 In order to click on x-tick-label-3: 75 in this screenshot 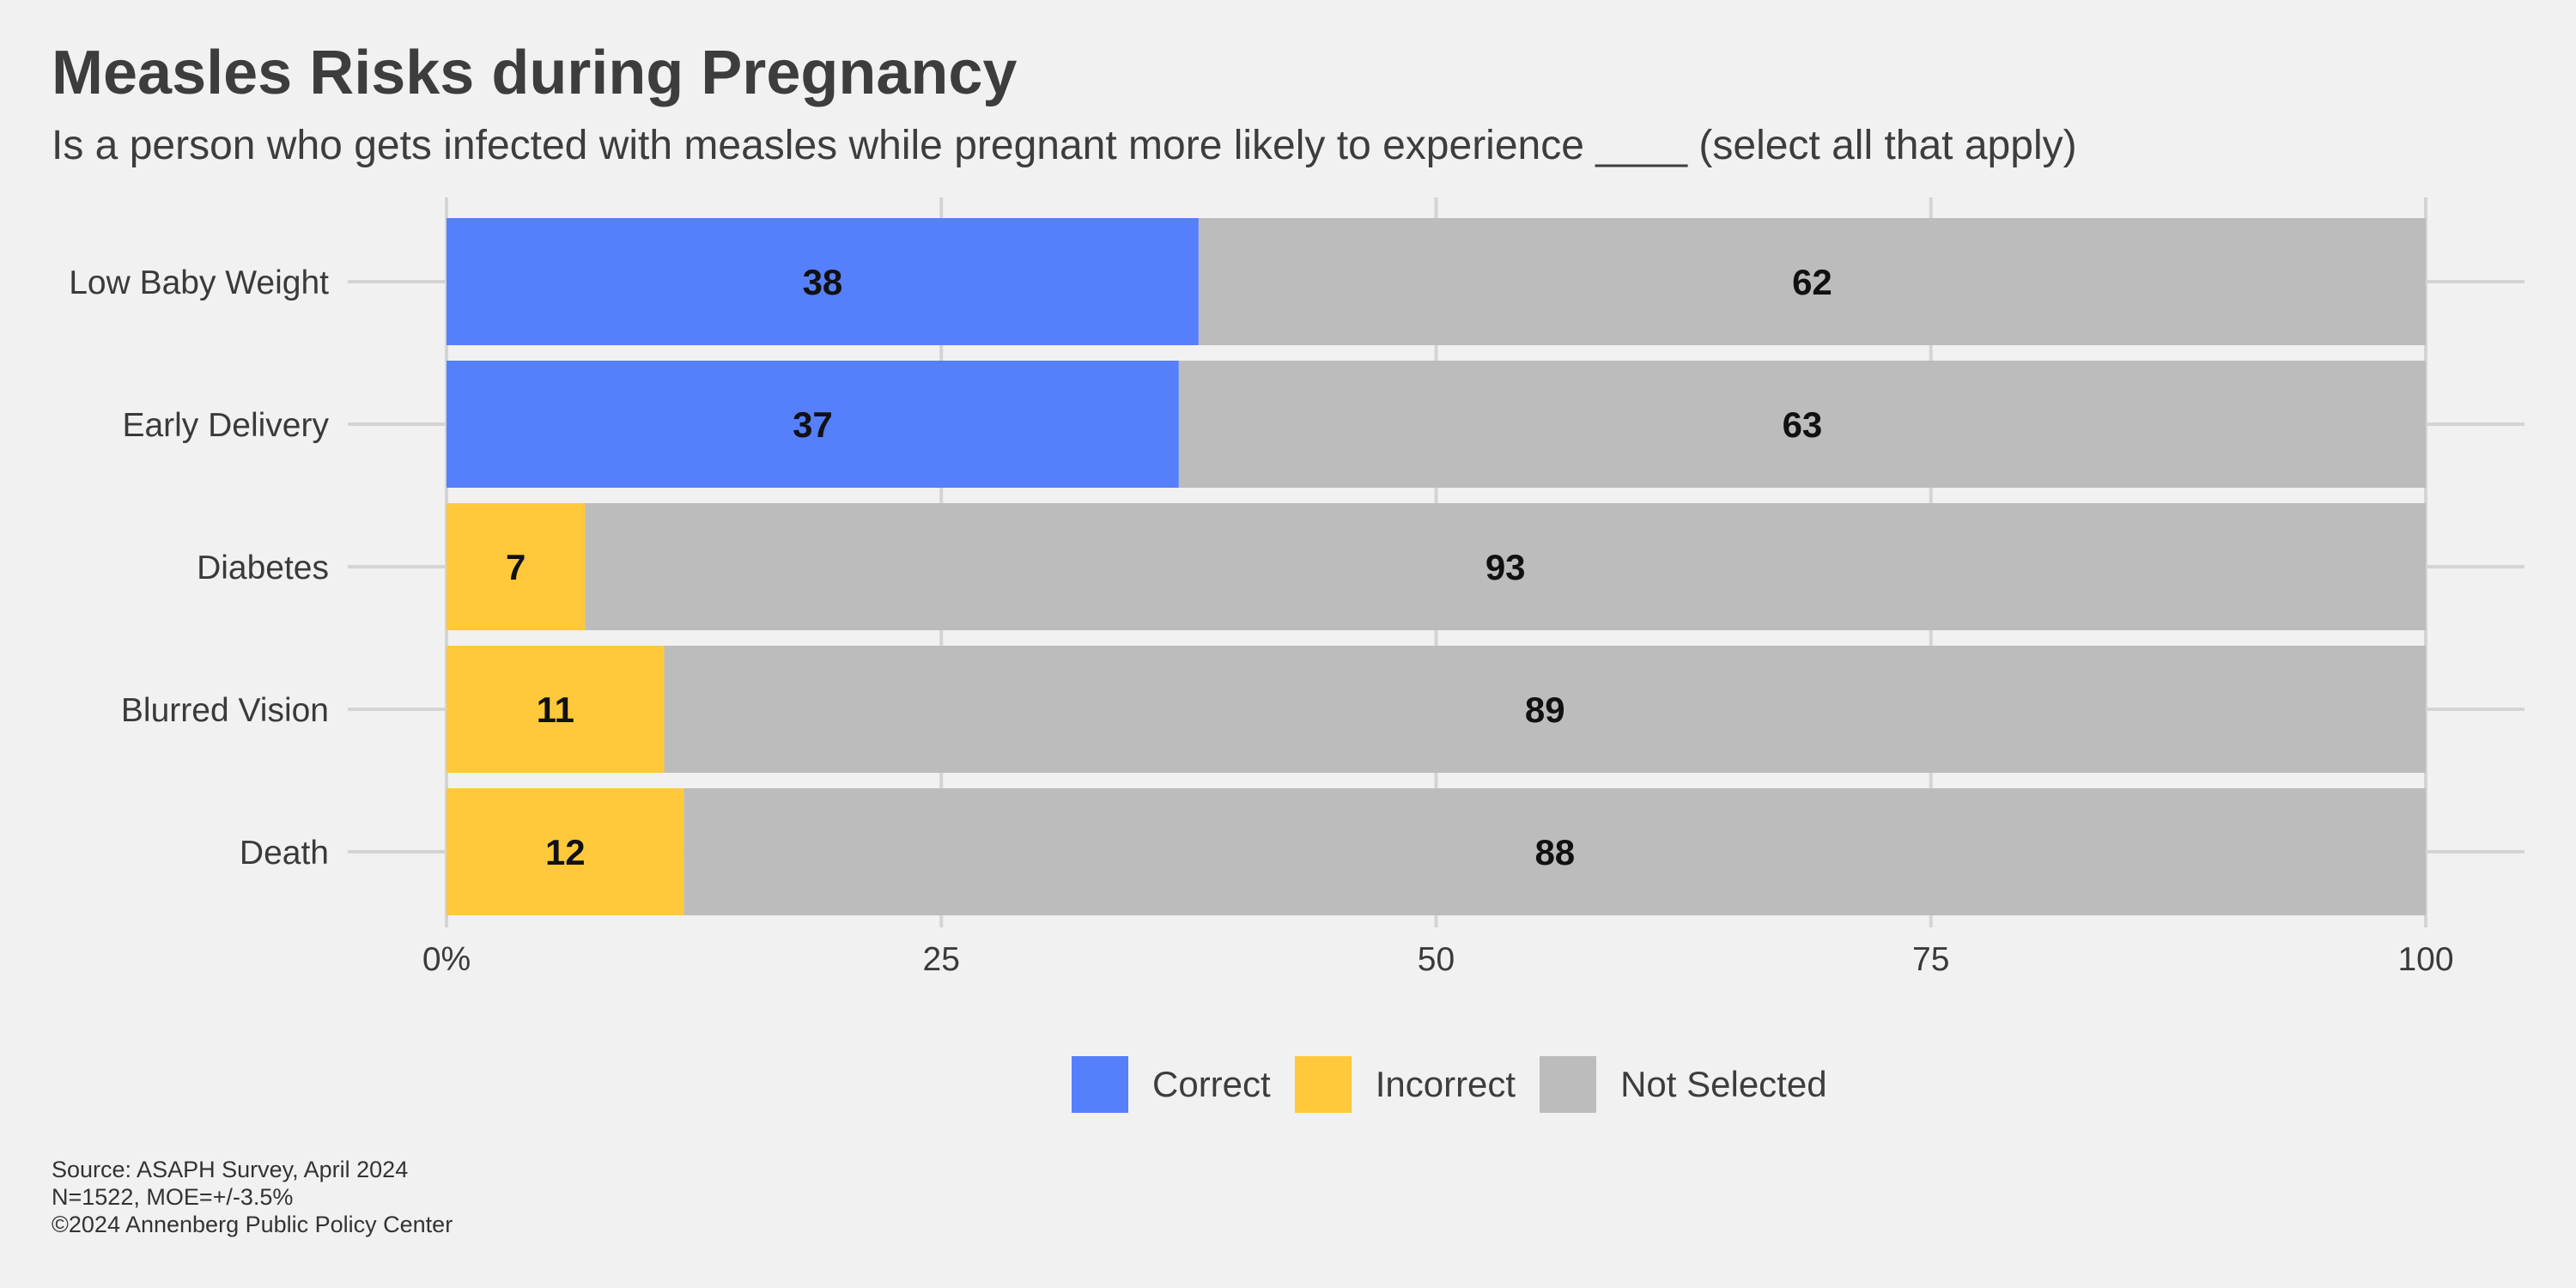, I will do `click(1931, 959)`.